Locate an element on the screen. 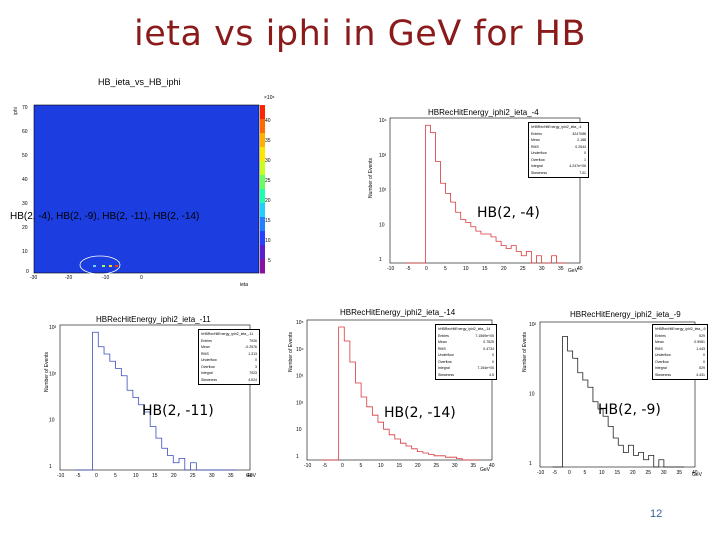  stats-value: 3 is located at coordinates (256, 366).